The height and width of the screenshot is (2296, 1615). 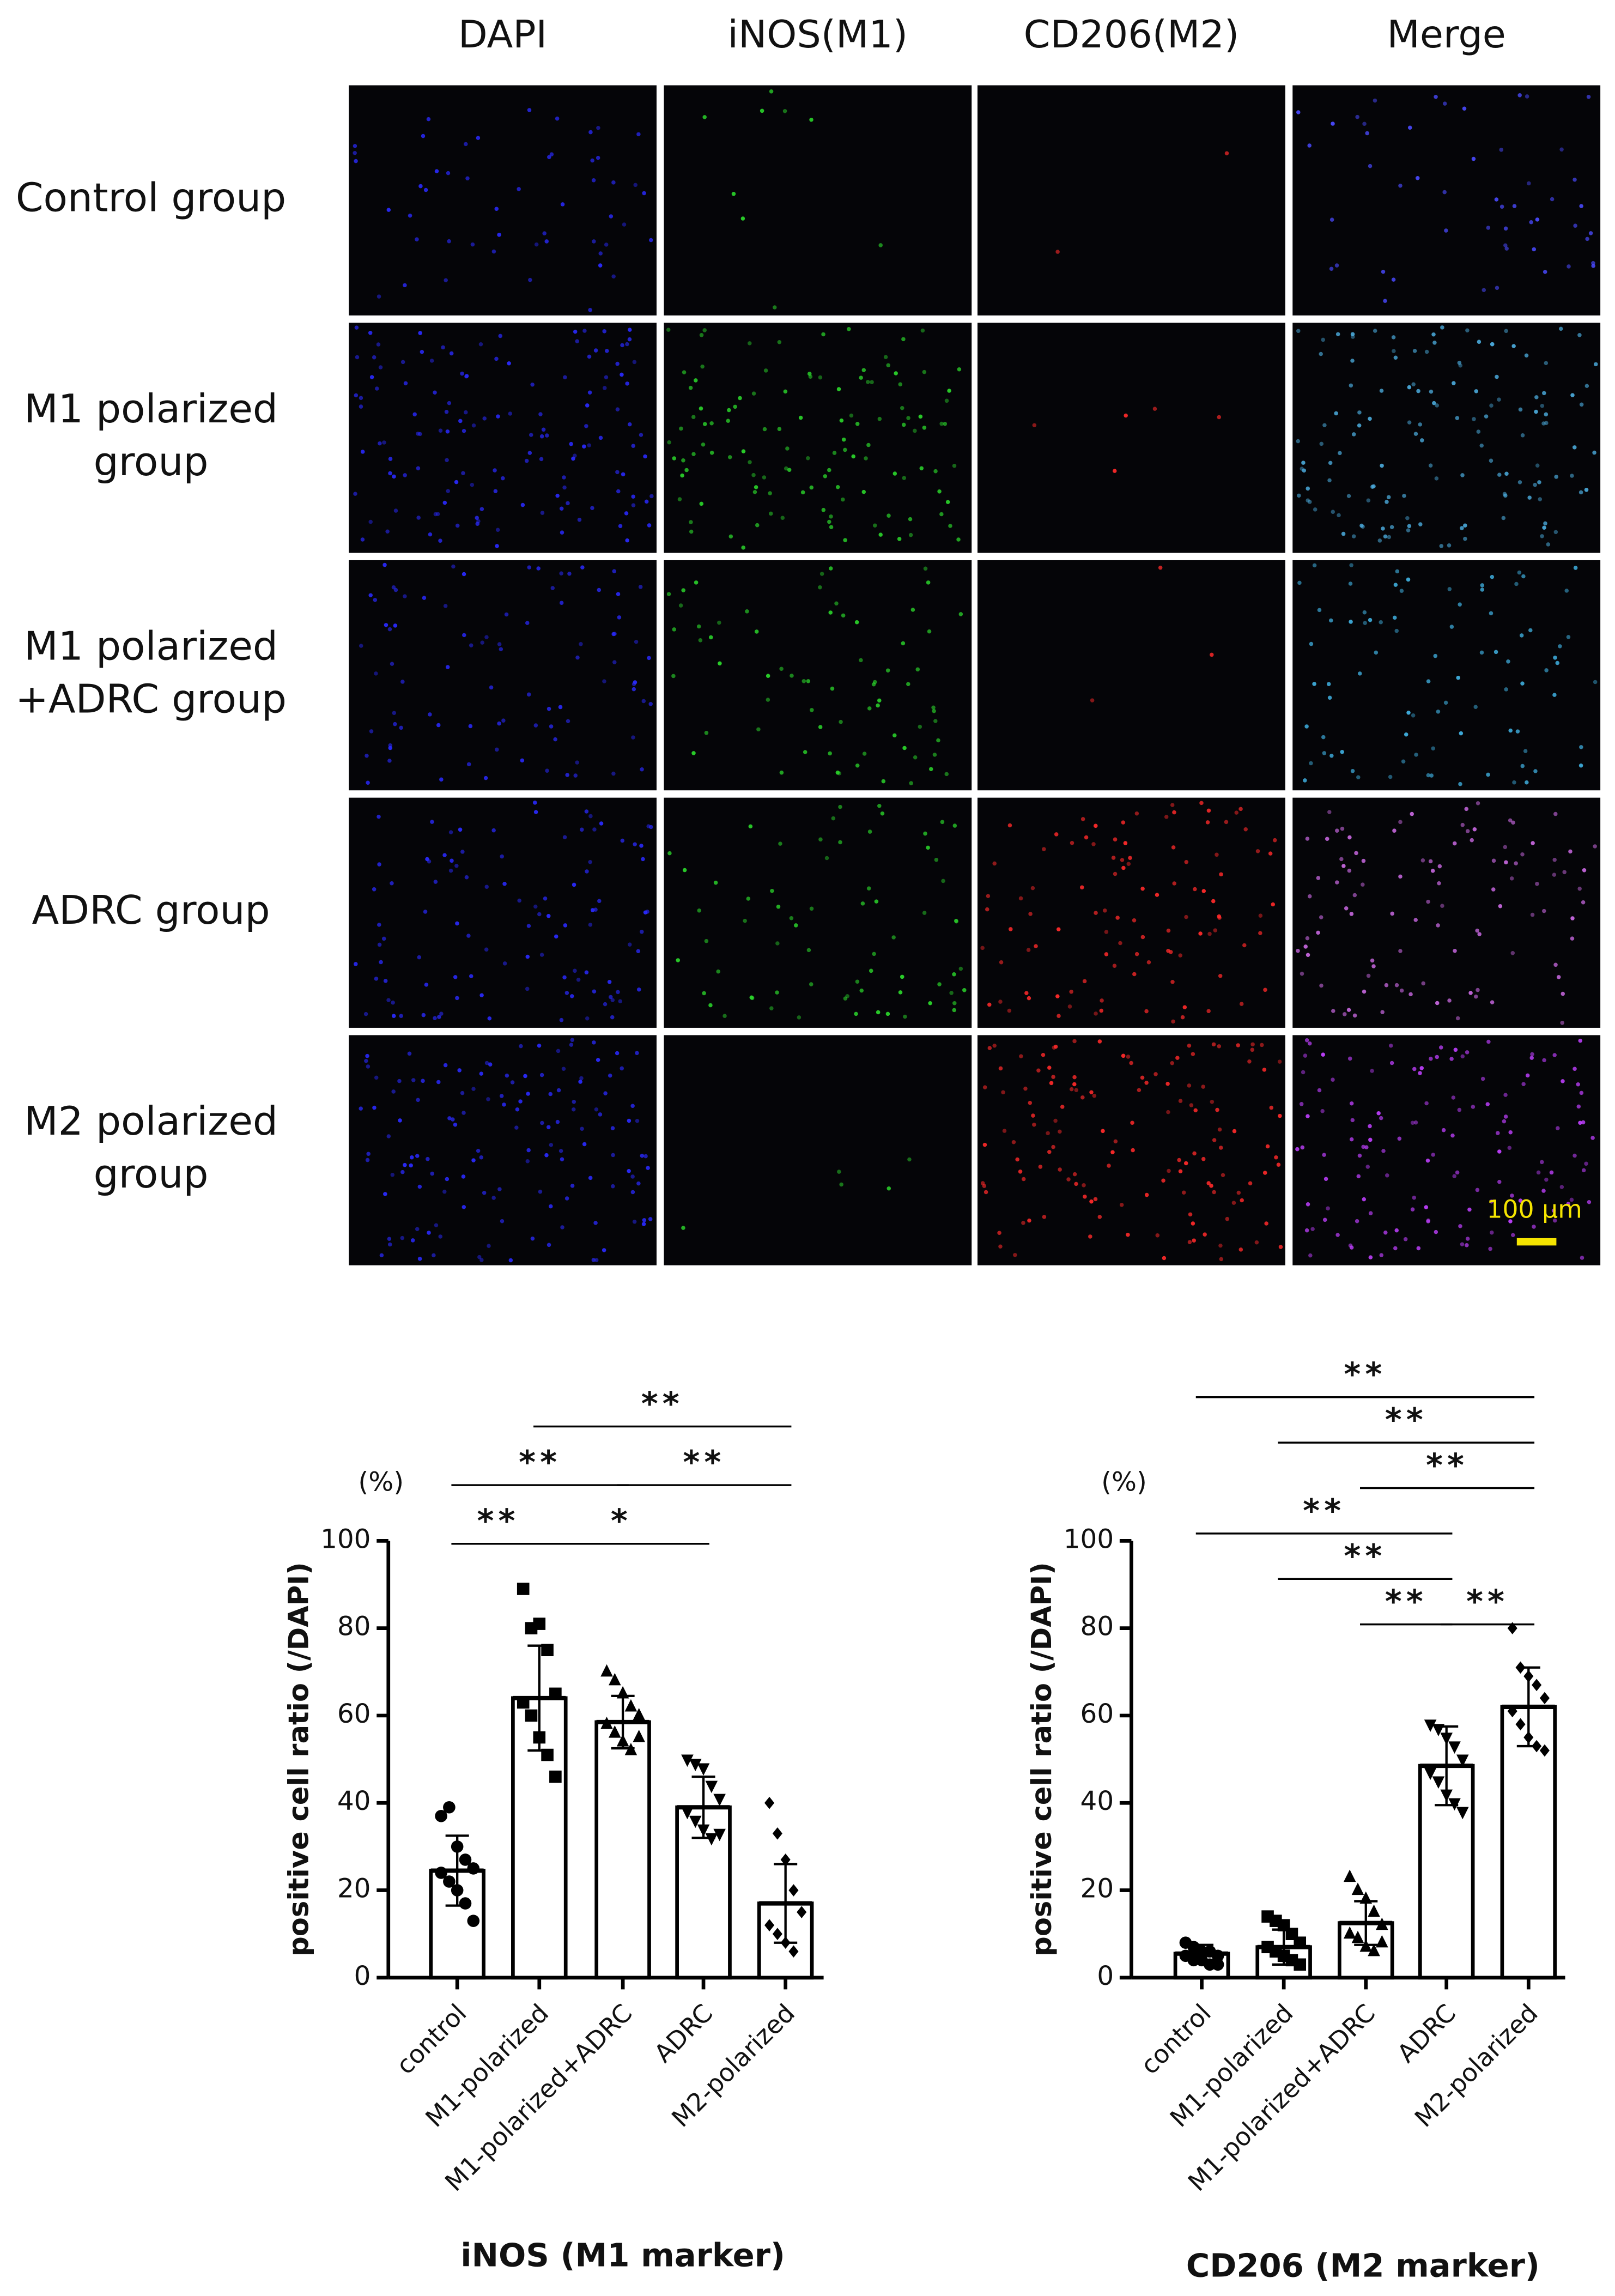 What do you see at coordinates (817, 911) in the screenshot?
I see `cells` at bounding box center [817, 911].